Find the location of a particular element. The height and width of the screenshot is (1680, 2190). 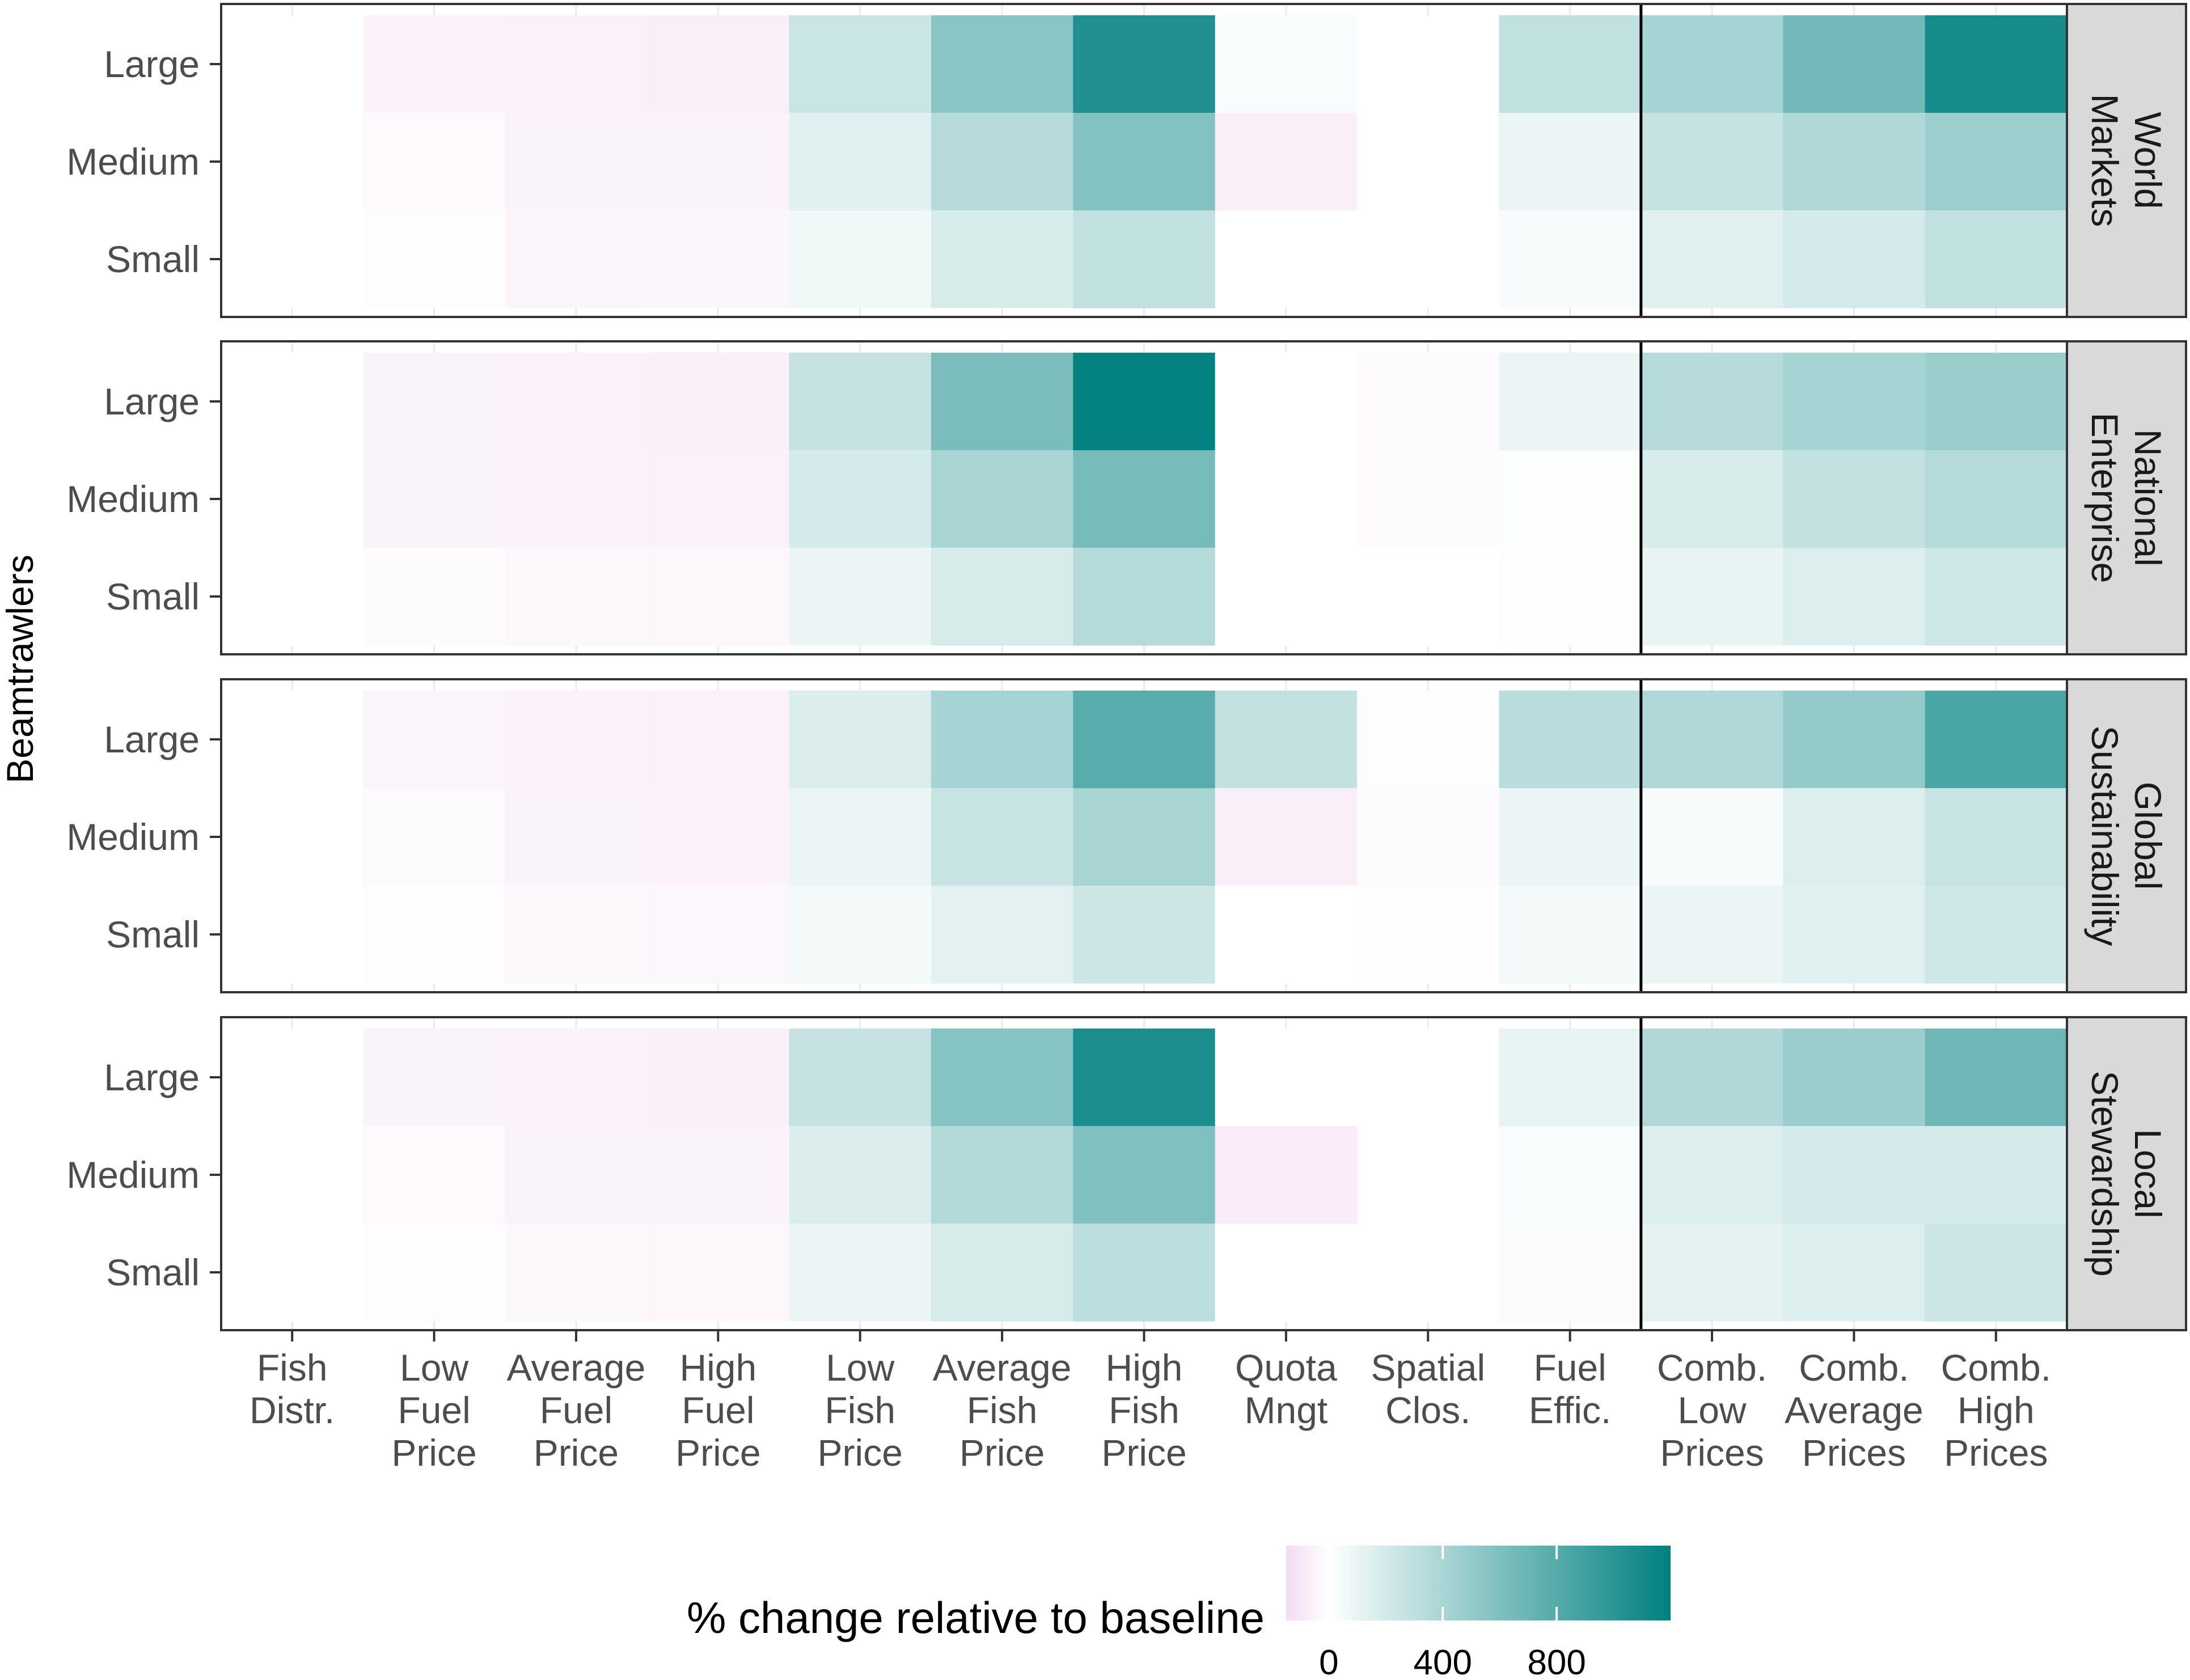

facet-label: WorldMarkets is located at coordinates (2126, 160).